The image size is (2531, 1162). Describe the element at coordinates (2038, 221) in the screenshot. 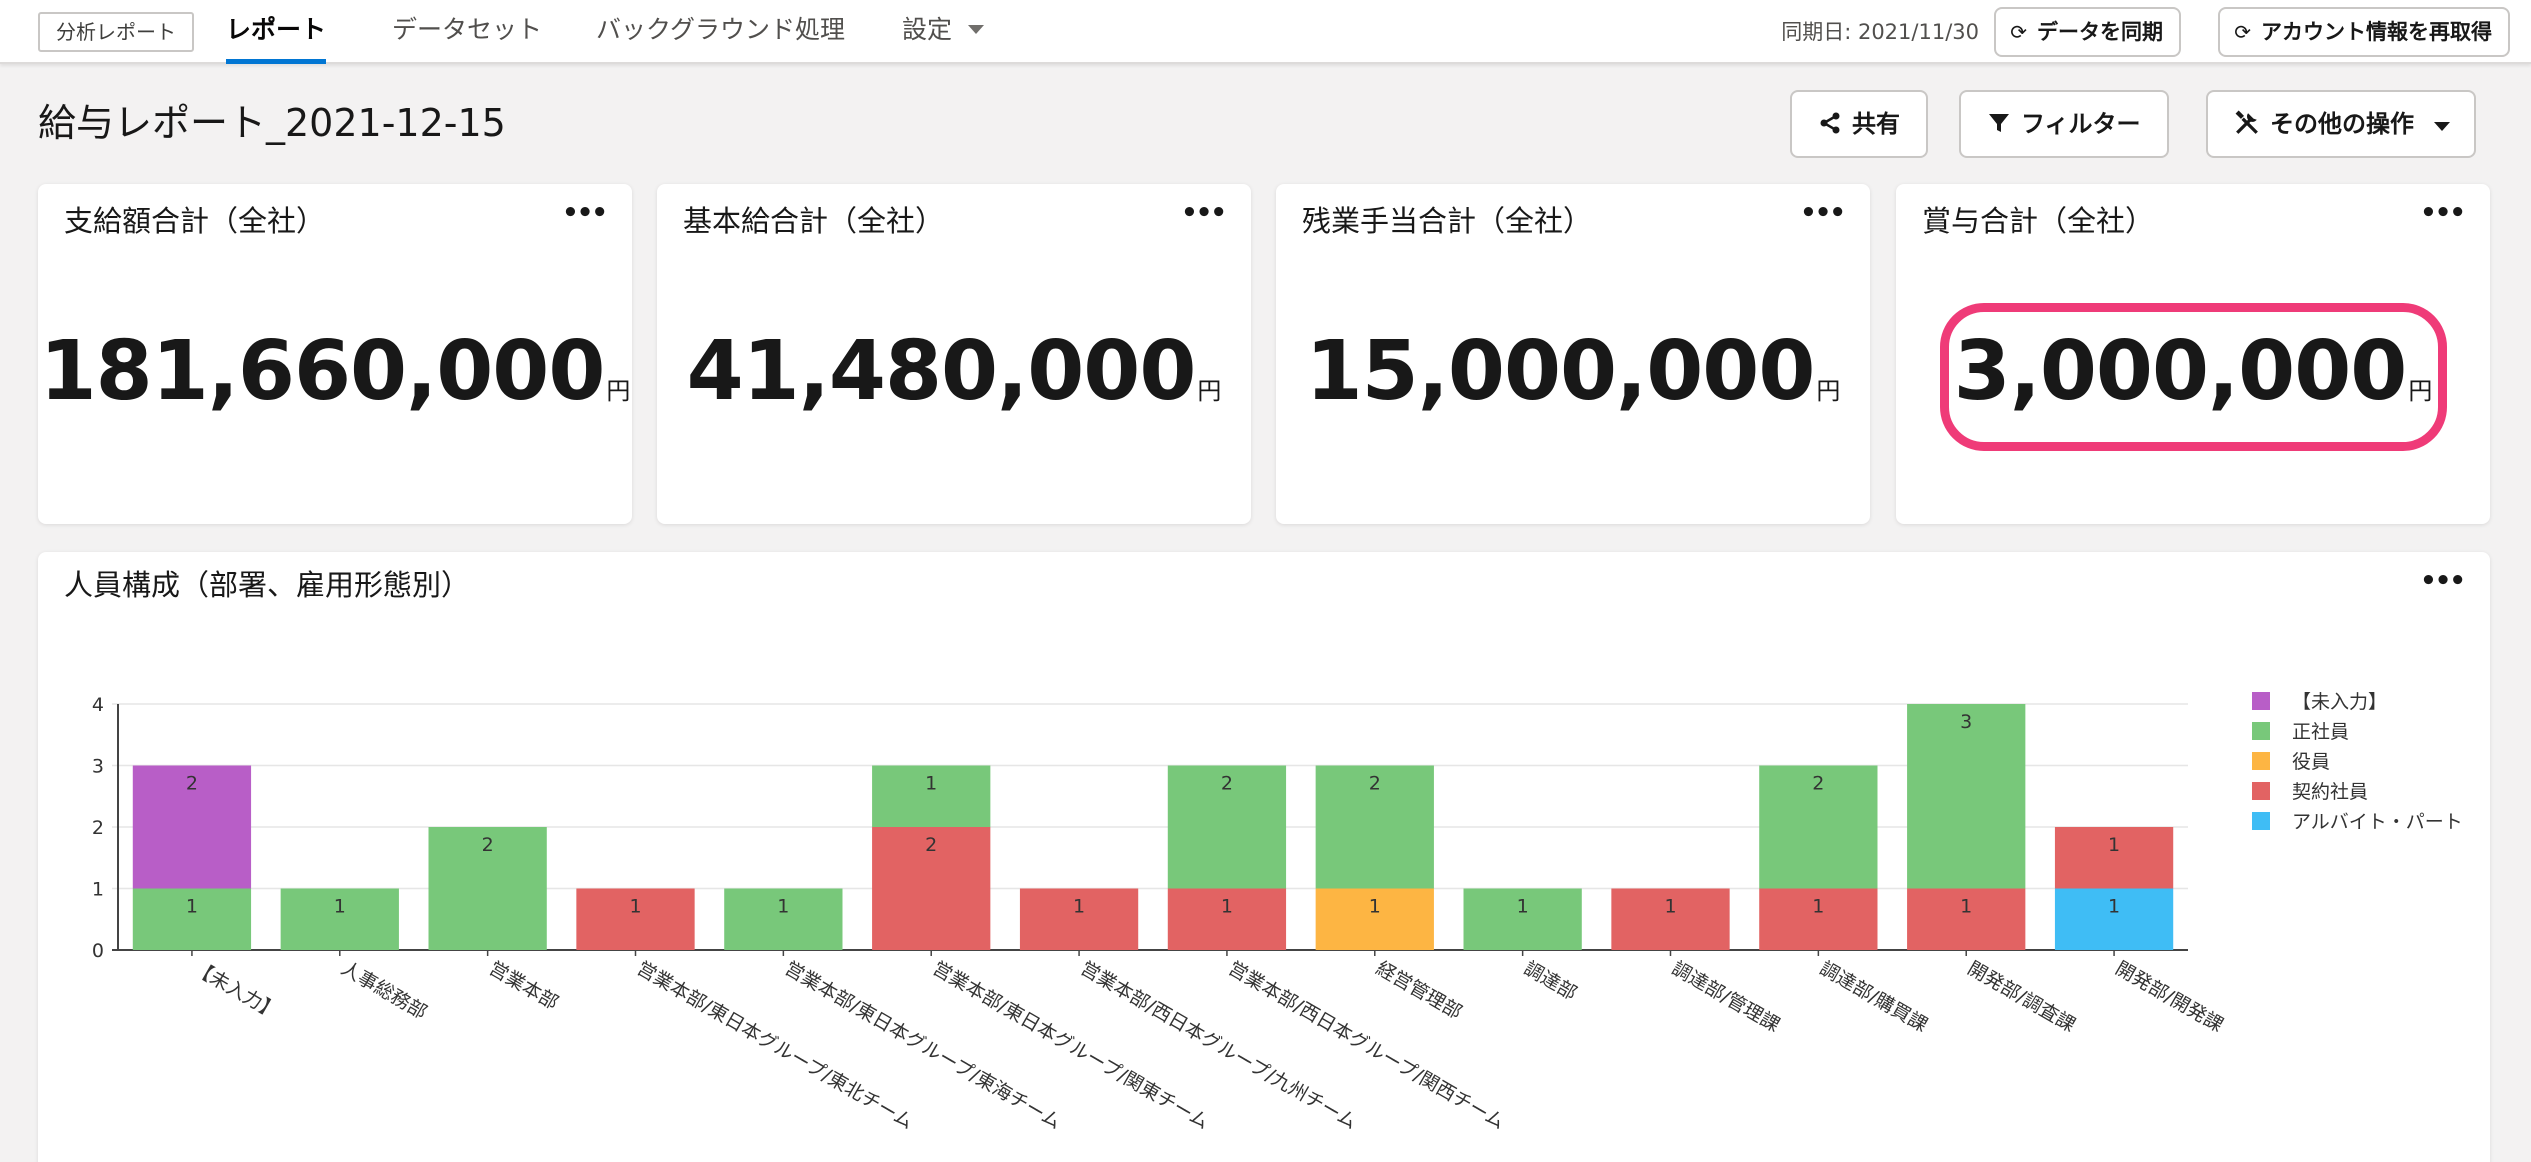

I see `kpi-title: 賞与合計（全社）` at that location.